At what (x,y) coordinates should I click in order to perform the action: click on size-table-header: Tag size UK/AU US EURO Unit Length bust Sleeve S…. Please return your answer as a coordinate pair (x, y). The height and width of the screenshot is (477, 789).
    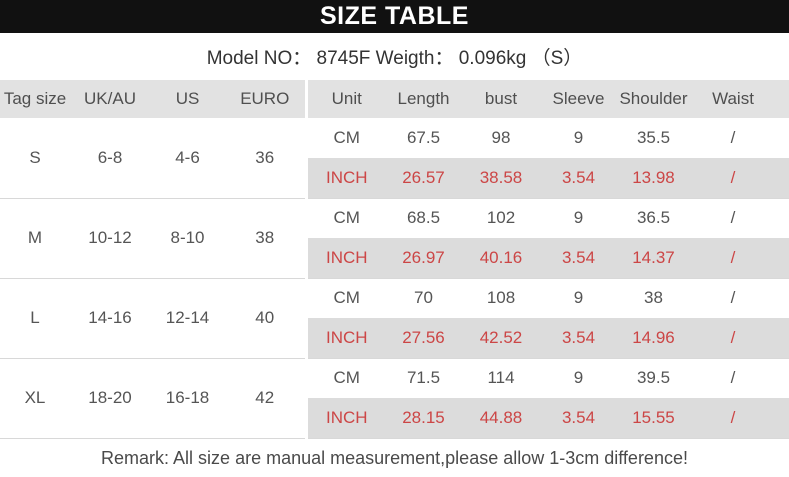
    Looking at the image, I should click on (394, 99).